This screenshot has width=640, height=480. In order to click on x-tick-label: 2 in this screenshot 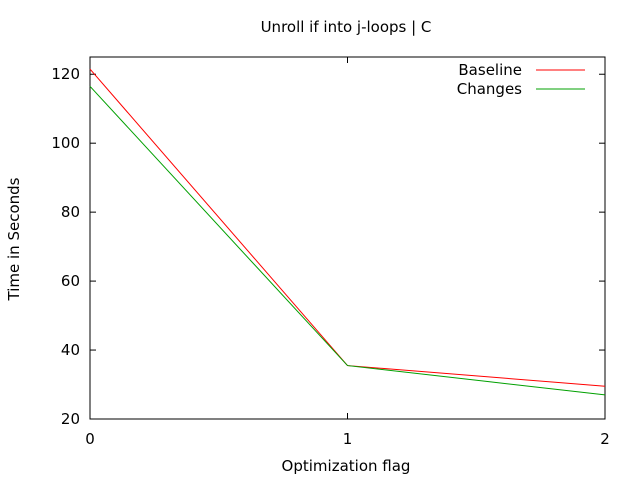, I will do `click(605, 439)`.